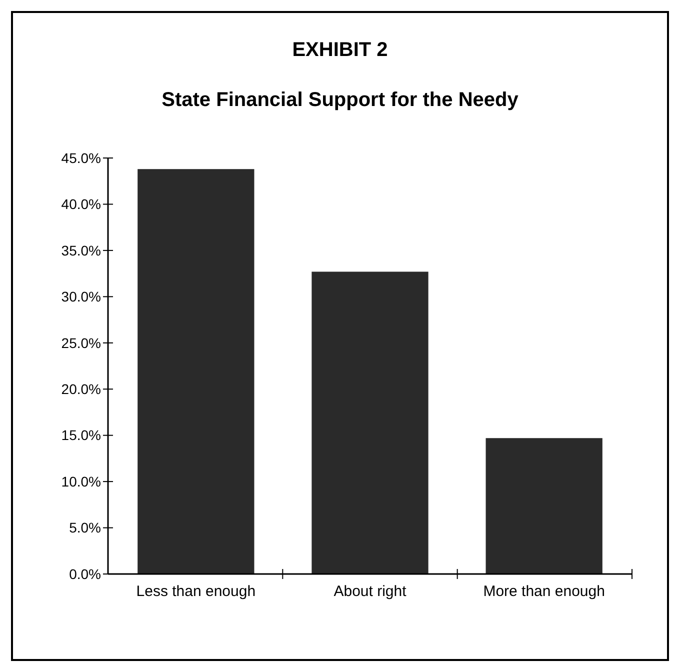  I want to click on y-tick-label: 0.0%, so click(85, 574).